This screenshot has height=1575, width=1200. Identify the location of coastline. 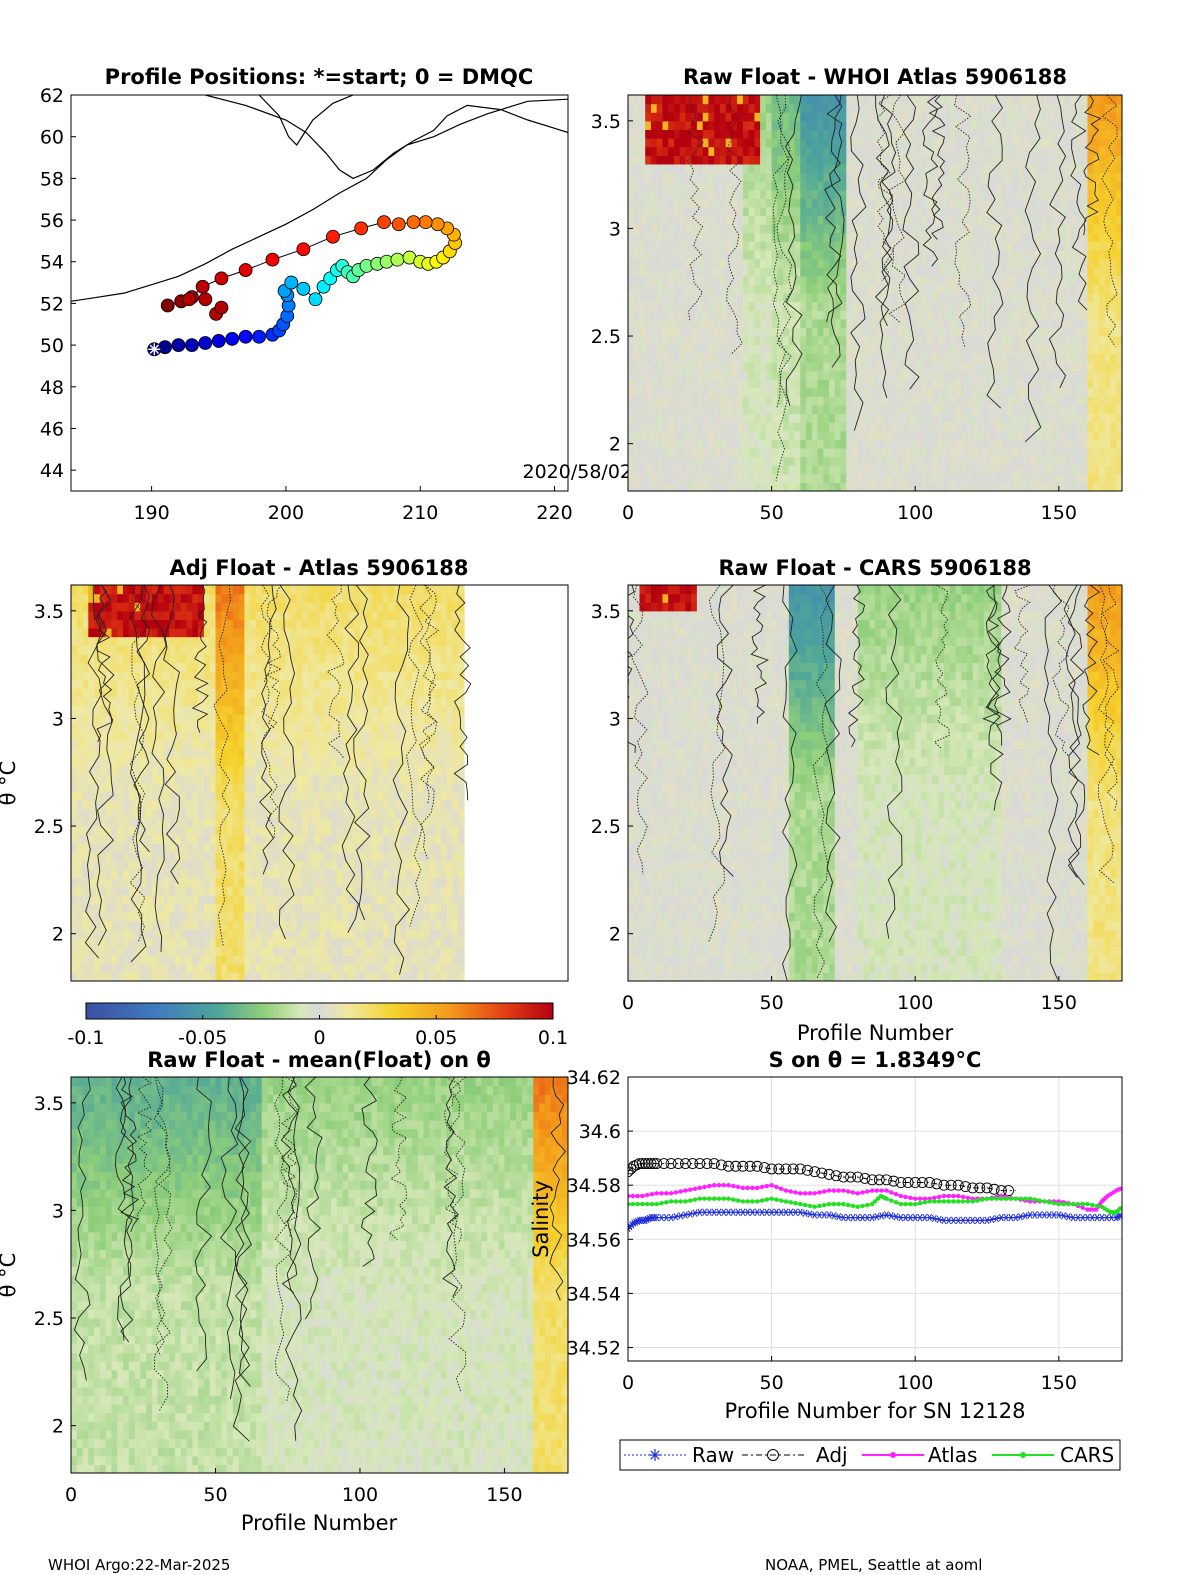
(306, 120).